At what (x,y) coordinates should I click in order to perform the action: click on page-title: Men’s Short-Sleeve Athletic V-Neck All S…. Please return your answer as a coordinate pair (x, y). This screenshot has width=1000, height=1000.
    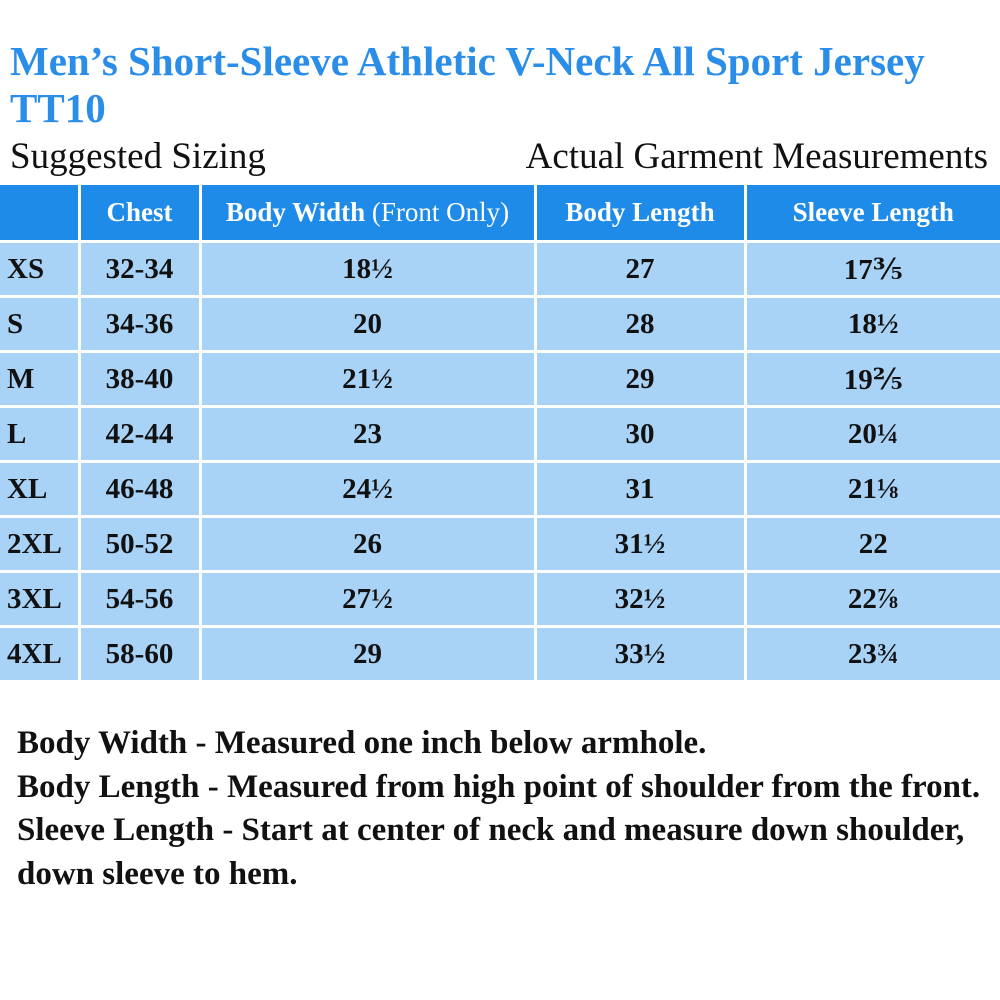
    Looking at the image, I should click on (467, 84).